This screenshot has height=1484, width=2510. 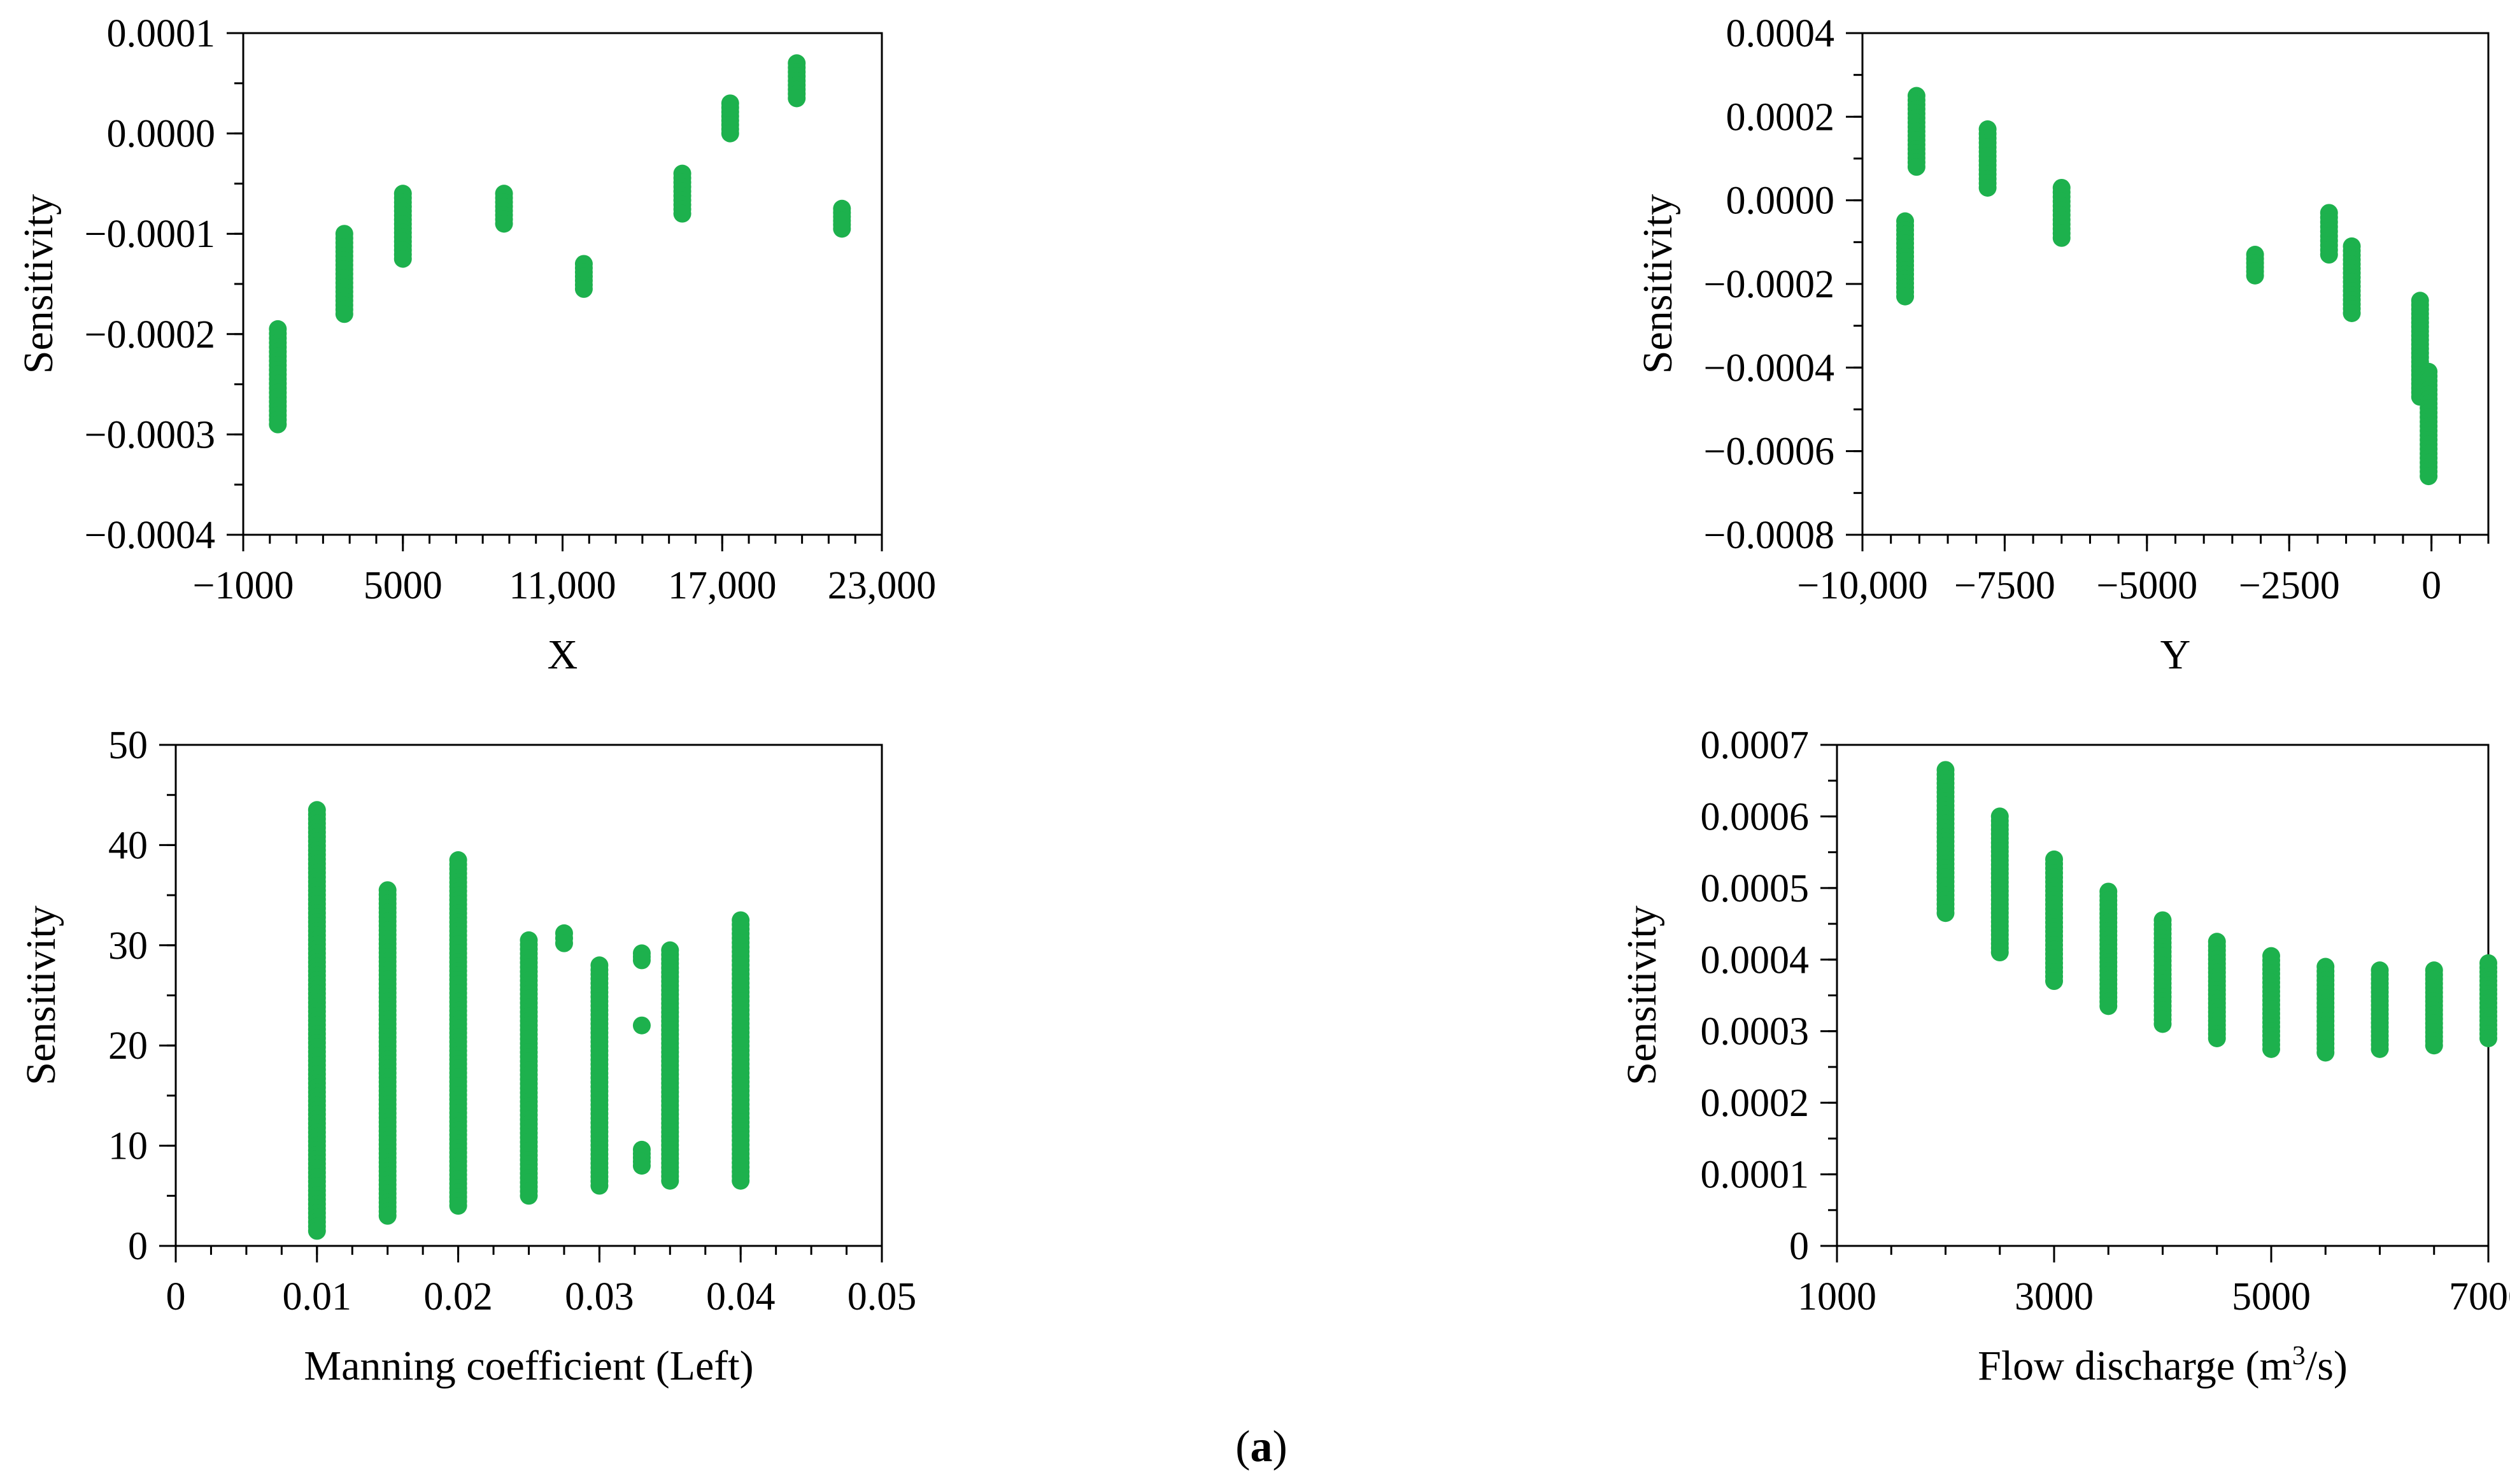 I want to click on x-axis-title: Manning coefficient (Left), so click(x=528, y=1366).